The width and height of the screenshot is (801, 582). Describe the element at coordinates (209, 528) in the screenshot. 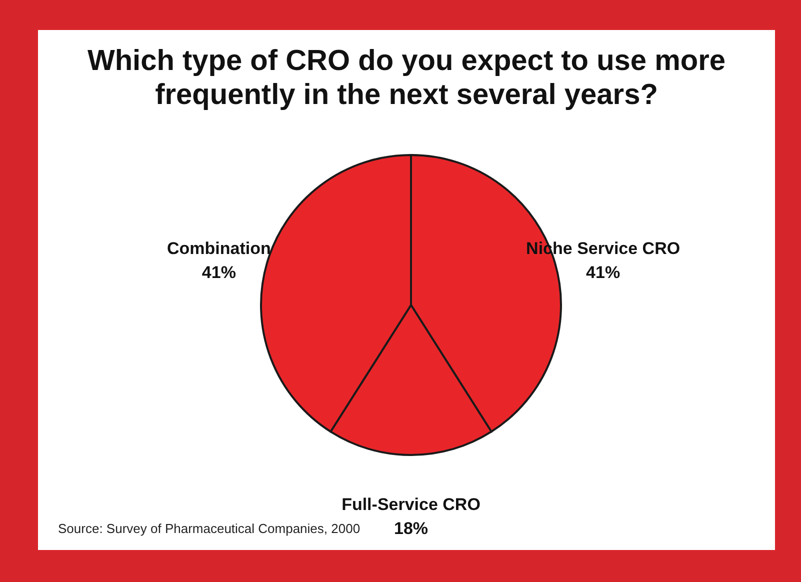

I see `source-note: Source: Survey of Pharmaceutical Companies, 2000` at that location.